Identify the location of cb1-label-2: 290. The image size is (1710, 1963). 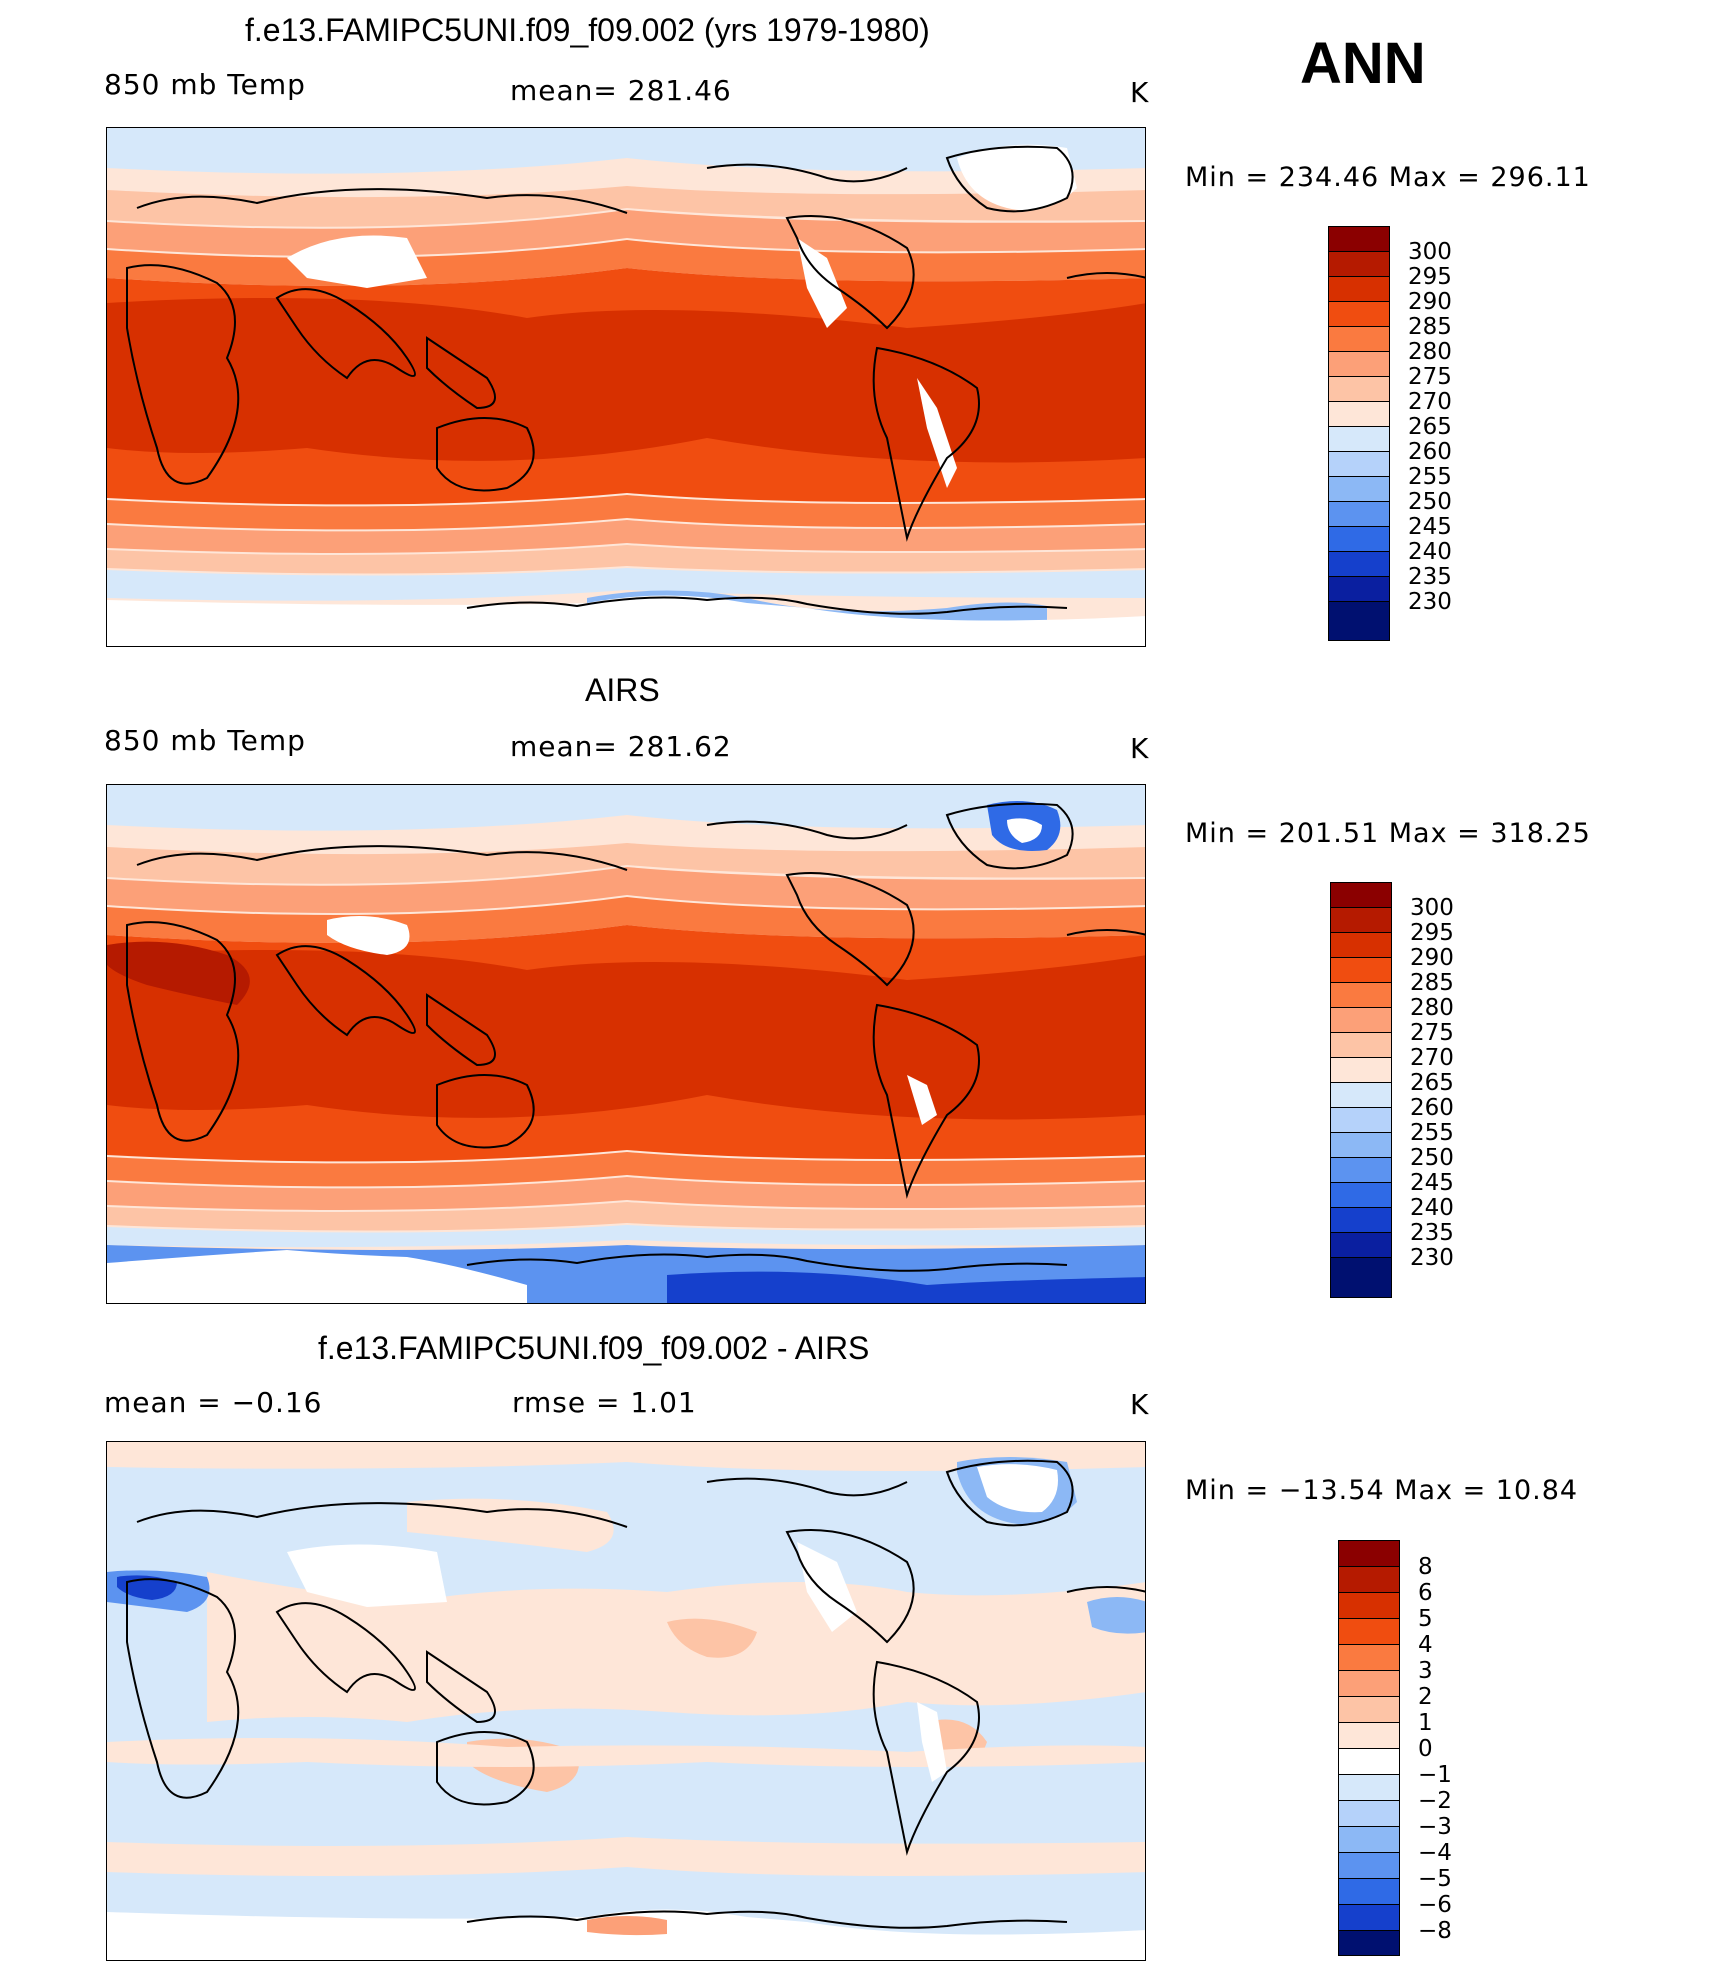
(1430, 302).